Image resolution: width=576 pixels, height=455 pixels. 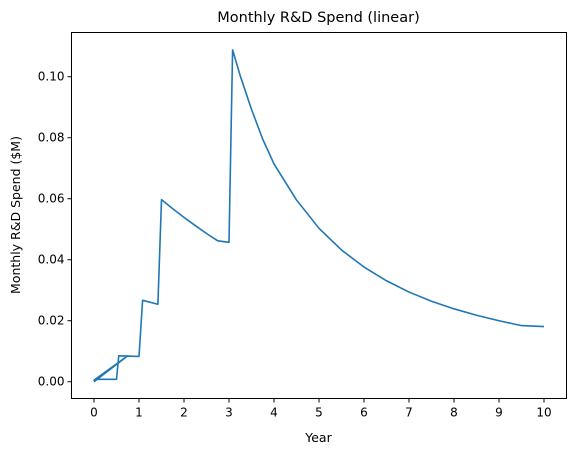 What do you see at coordinates (139, 413) in the screenshot?
I see `x-tick-label: 1` at bounding box center [139, 413].